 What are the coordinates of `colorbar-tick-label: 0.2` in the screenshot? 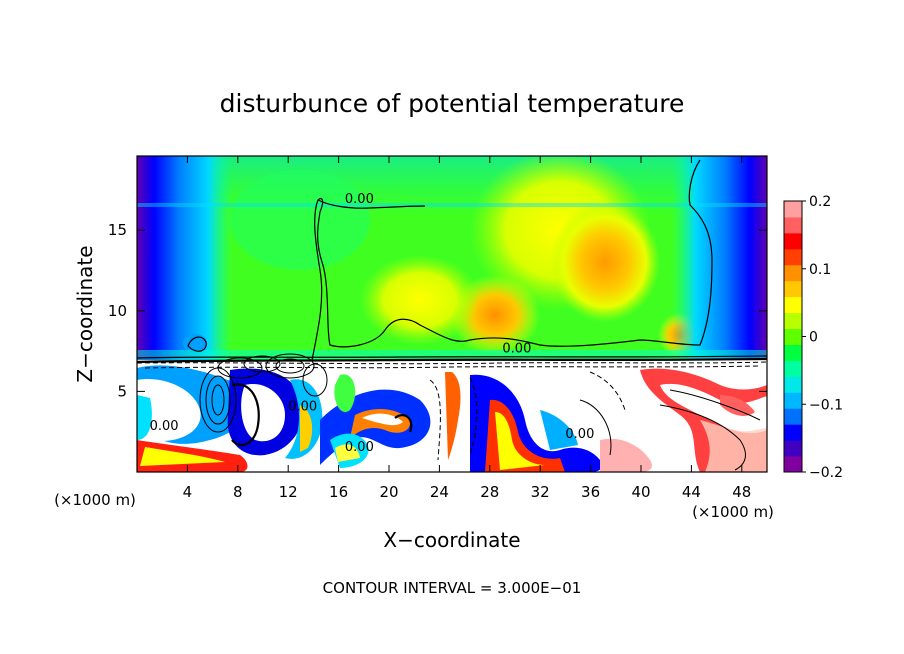 It's located at (820, 202).